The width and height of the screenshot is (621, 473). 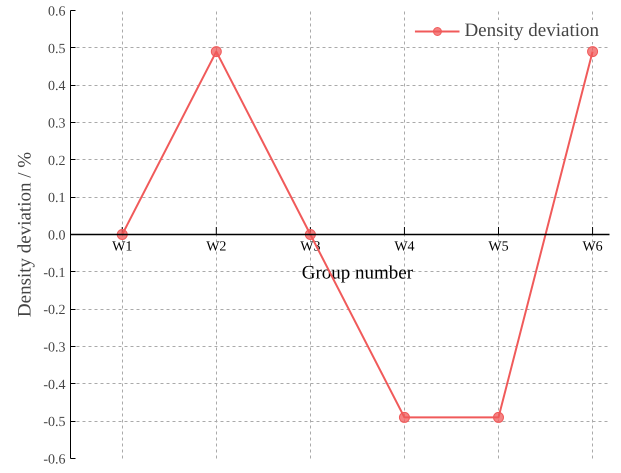 I want to click on x-tick-label: W4, so click(x=404, y=247).